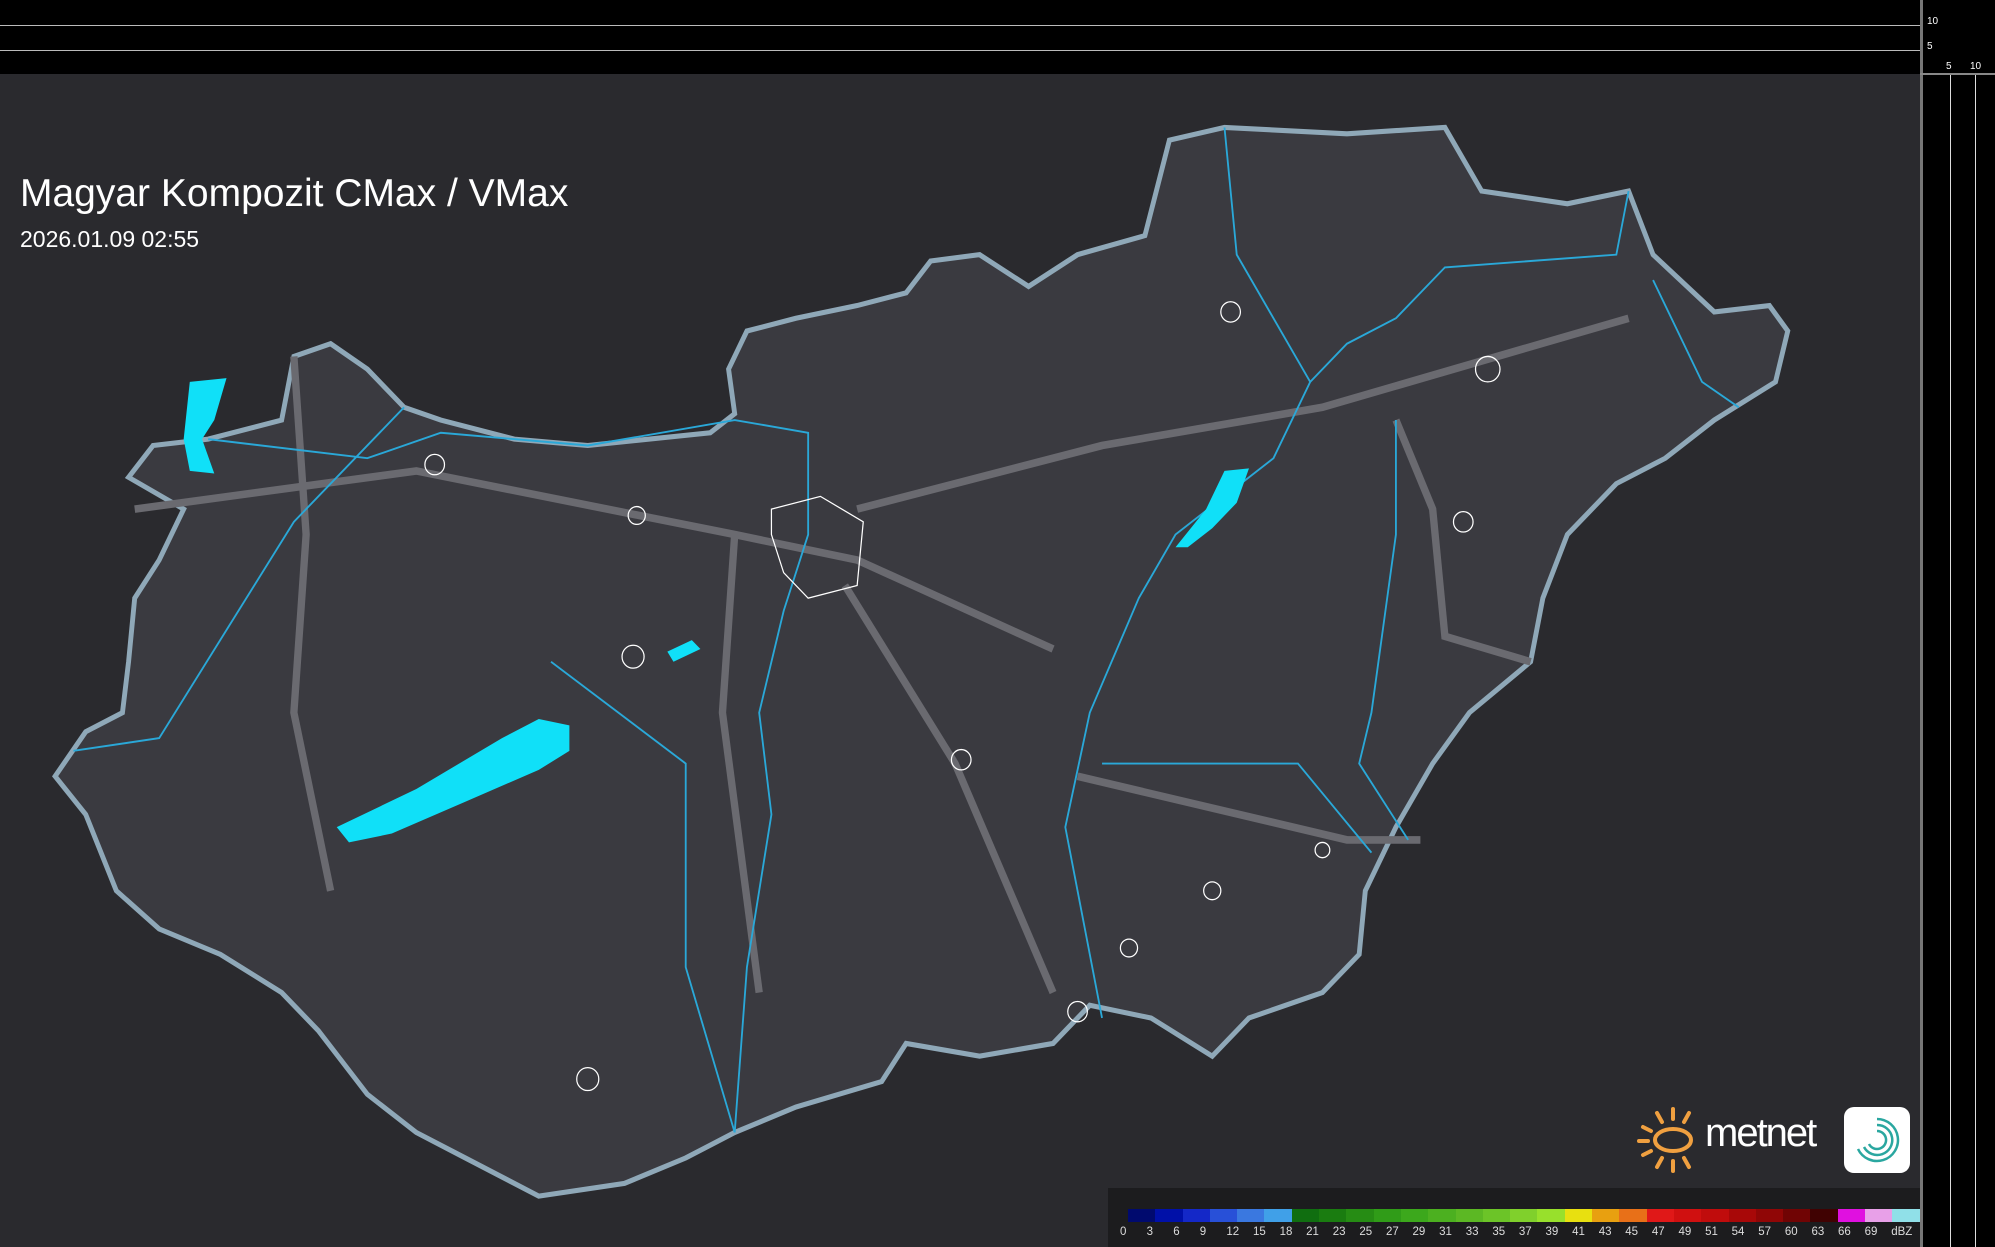 The image size is (1995, 1247). I want to click on map-timestamp: 2026.01.09 02:55, so click(110, 239).